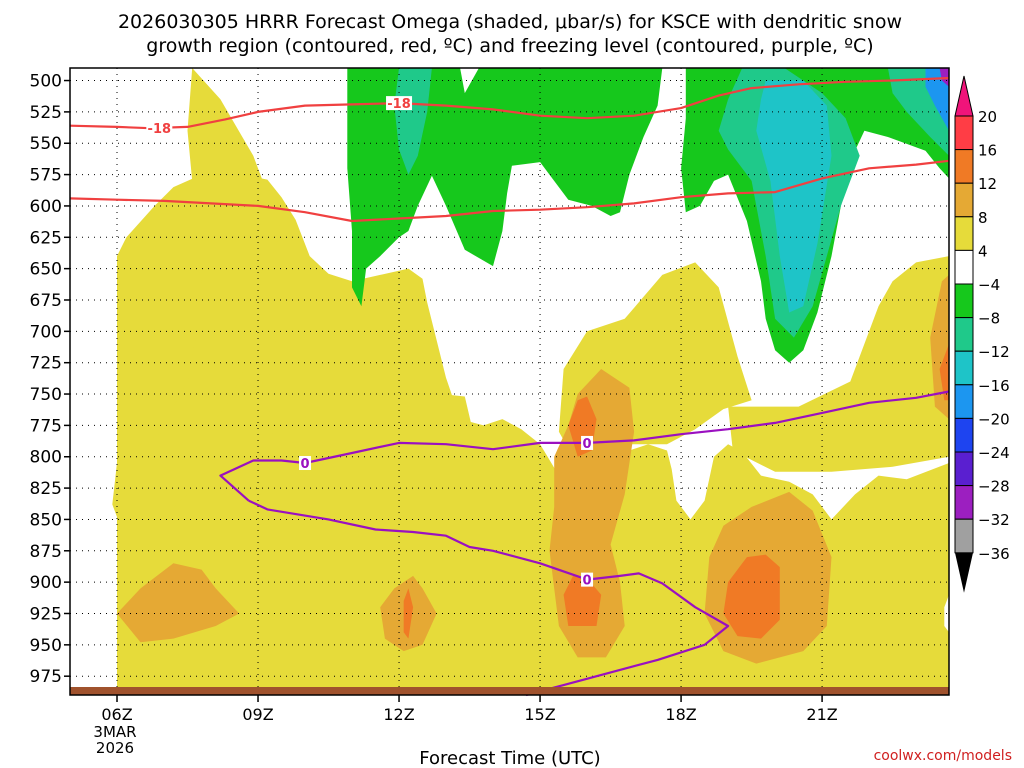 This screenshot has width=1024, height=768. What do you see at coordinates (983, 251) in the screenshot?
I see `colorbar-label-4: 4` at bounding box center [983, 251].